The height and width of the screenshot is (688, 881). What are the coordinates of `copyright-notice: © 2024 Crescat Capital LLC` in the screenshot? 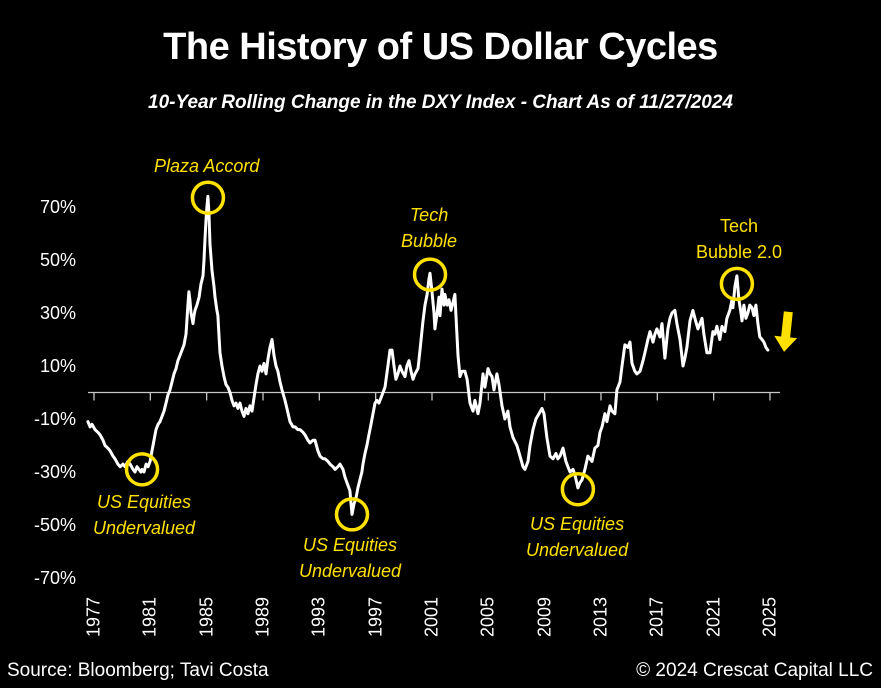 It's located at (754, 670).